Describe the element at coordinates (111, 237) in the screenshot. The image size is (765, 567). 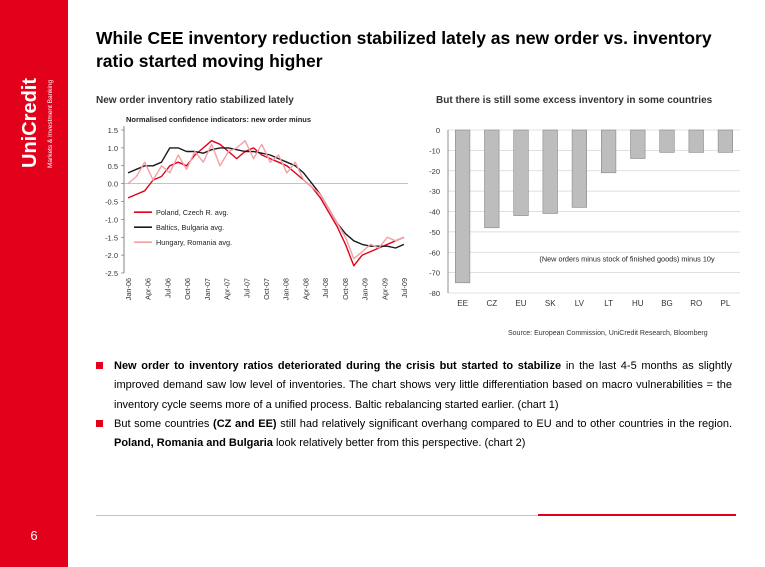
I see `y-tick-label: -1.5` at that location.